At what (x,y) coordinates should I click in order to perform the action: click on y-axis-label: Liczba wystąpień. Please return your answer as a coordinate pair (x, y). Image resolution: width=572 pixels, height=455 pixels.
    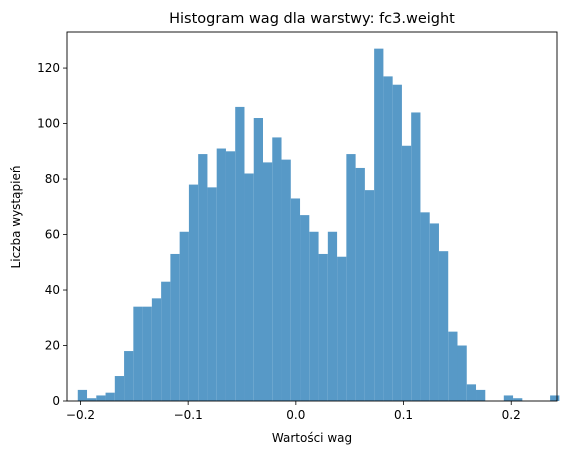
    Looking at the image, I should click on (16, 217).